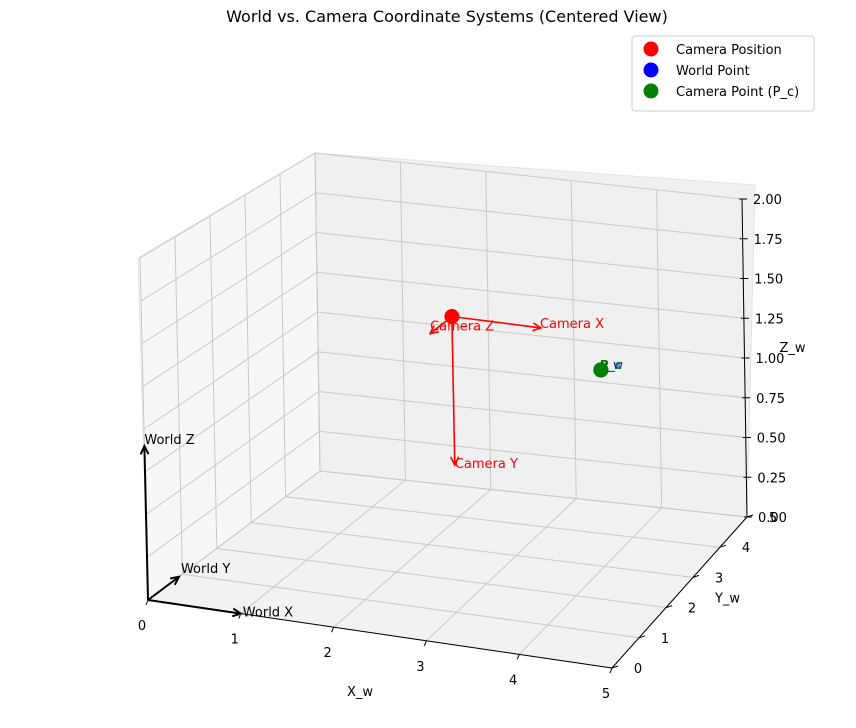 The height and width of the screenshot is (728, 856). What do you see at coordinates (713, 71) in the screenshot?
I see `legend-label: World Point` at bounding box center [713, 71].